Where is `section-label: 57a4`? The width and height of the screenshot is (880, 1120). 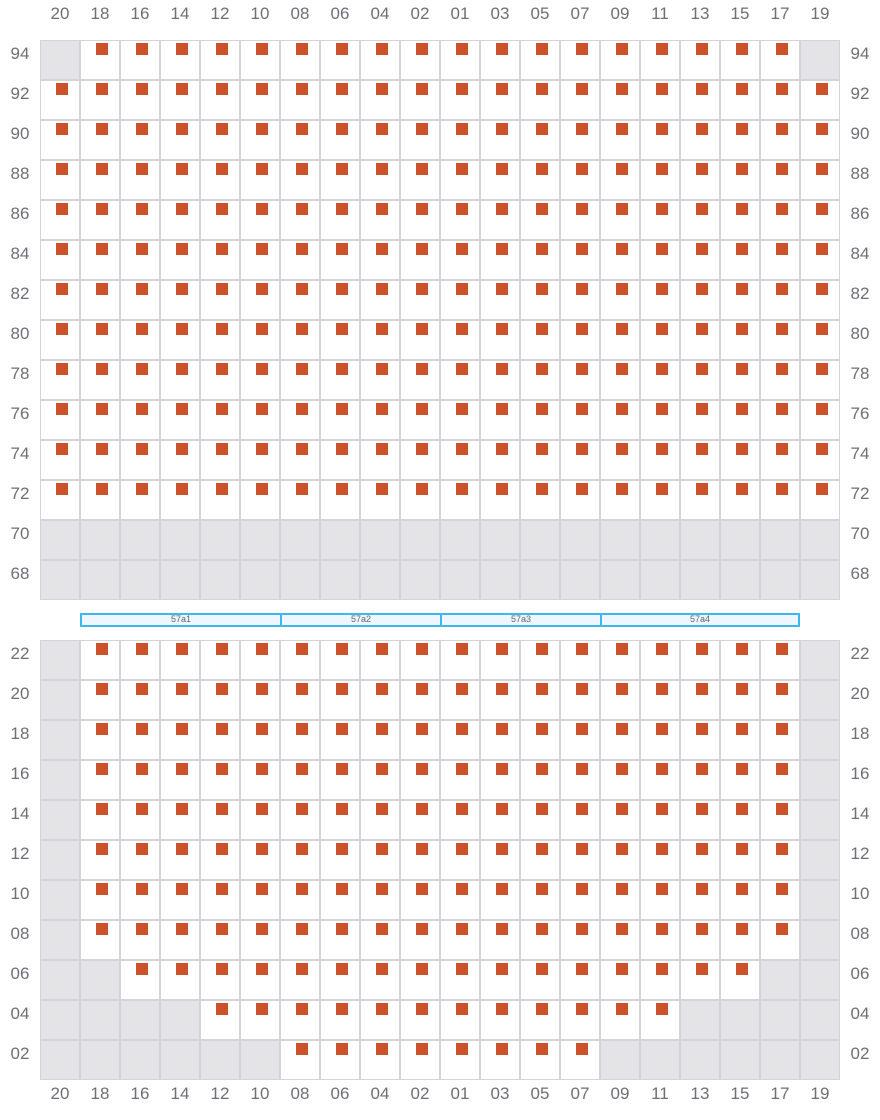
section-label: 57a4 is located at coordinates (700, 620).